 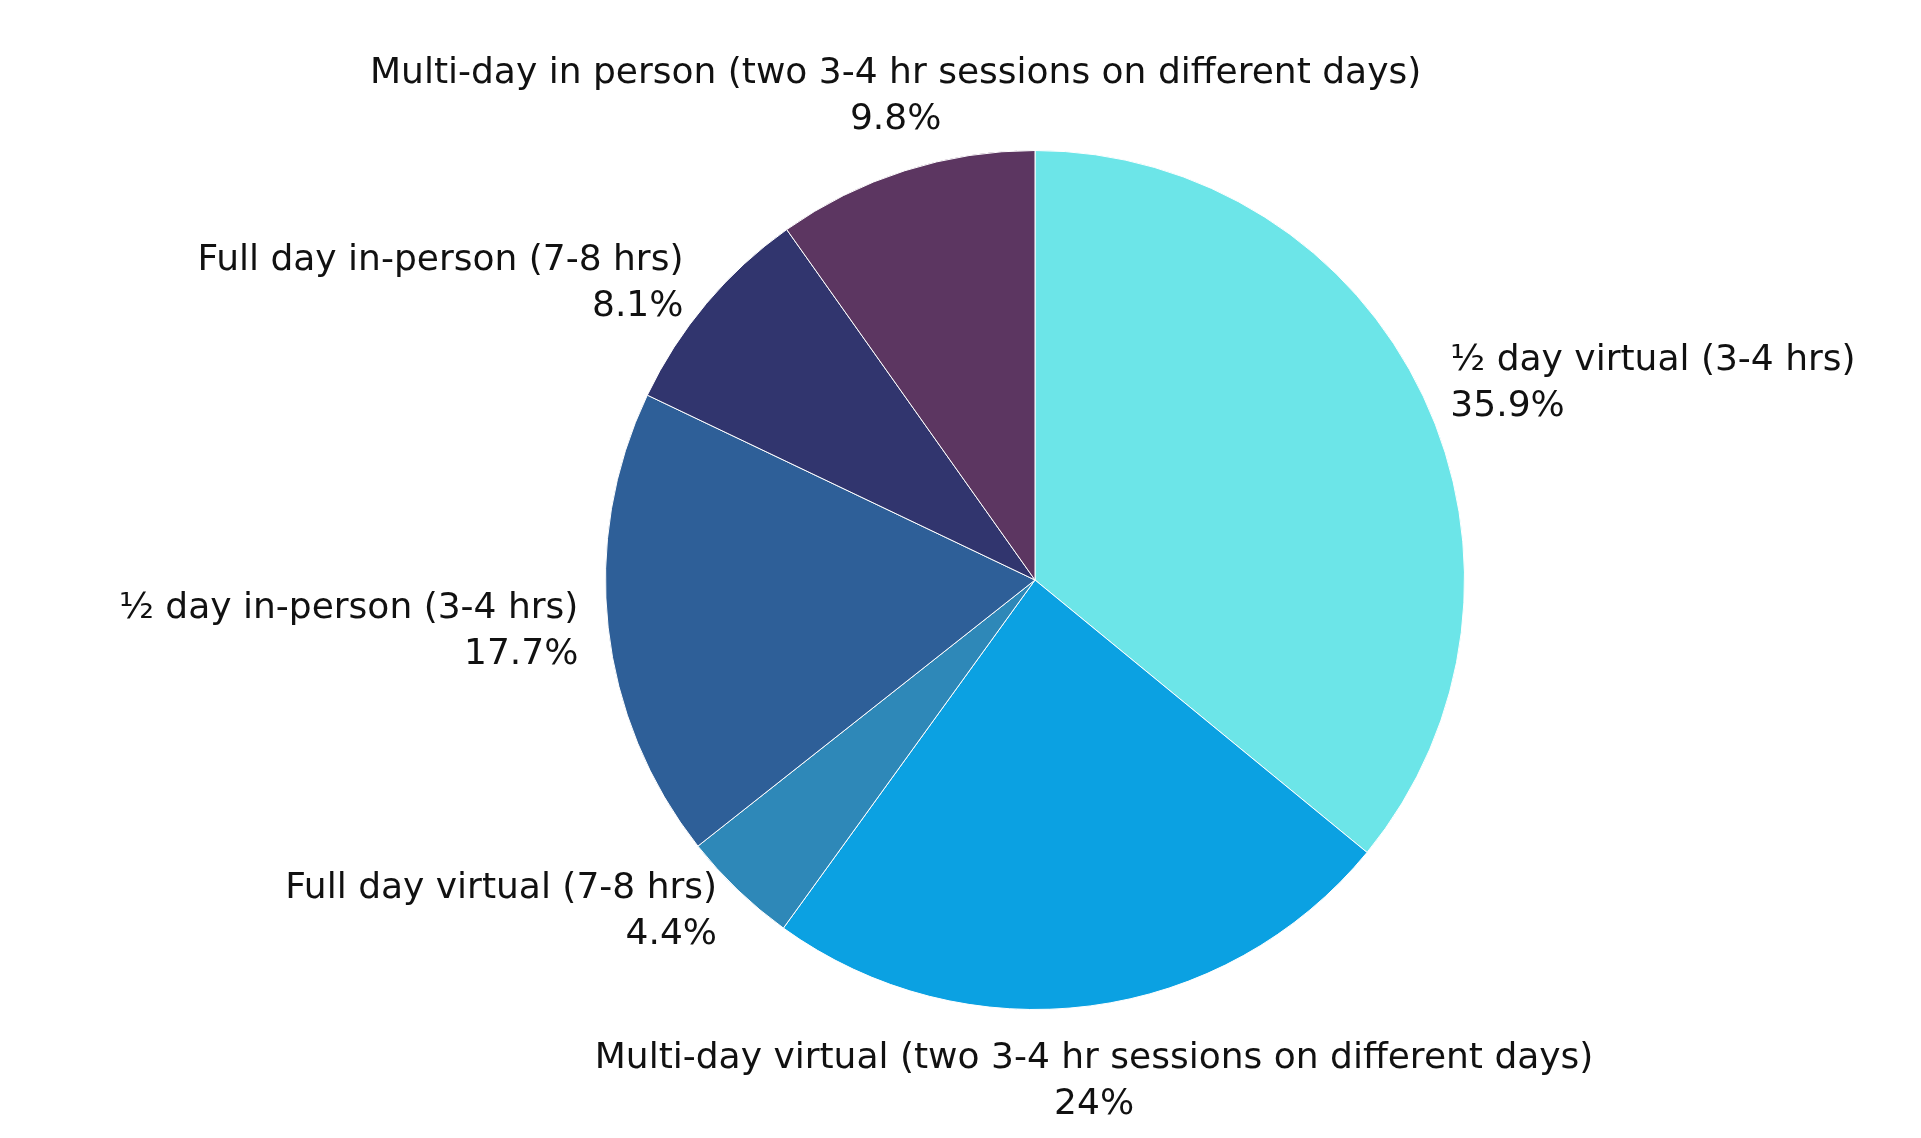 What do you see at coordinates (1507, 403) in the screenshot?
I see `data-label: 35.9%` at bounding box center [1507, 403].